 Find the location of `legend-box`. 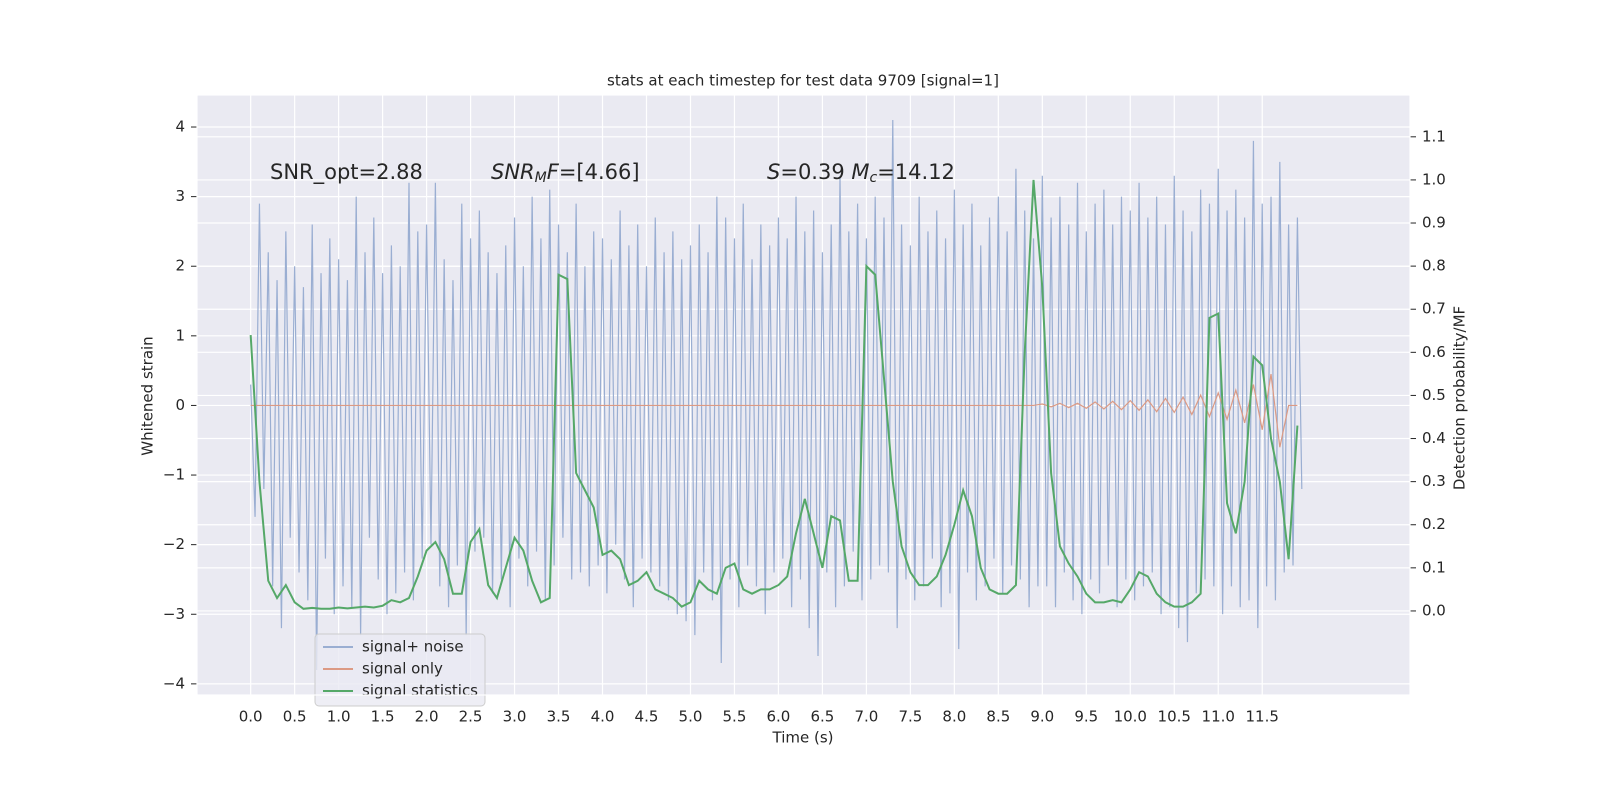

legend-box is located at coordinates (400, 670).